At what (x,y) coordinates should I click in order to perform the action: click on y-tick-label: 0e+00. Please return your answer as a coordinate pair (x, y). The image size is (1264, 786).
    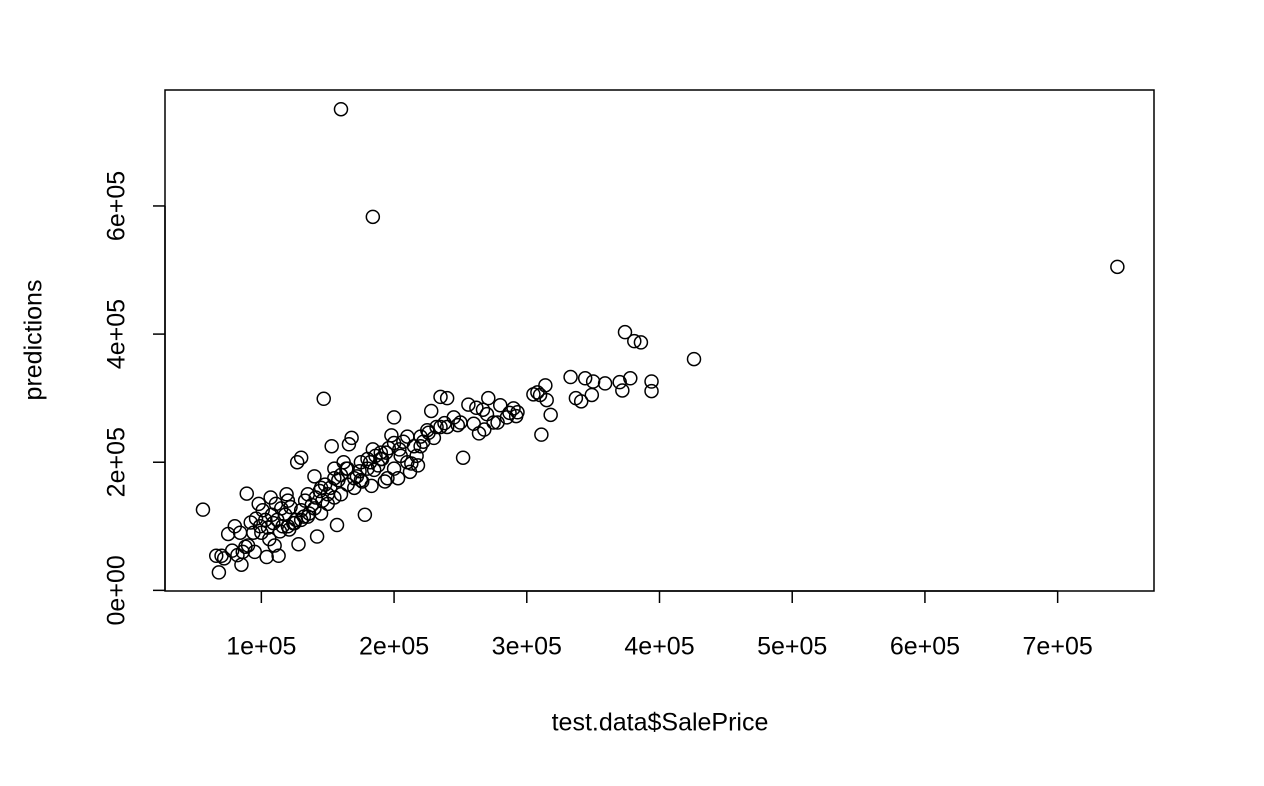
    Looking at the image, I should click on (117, 590).